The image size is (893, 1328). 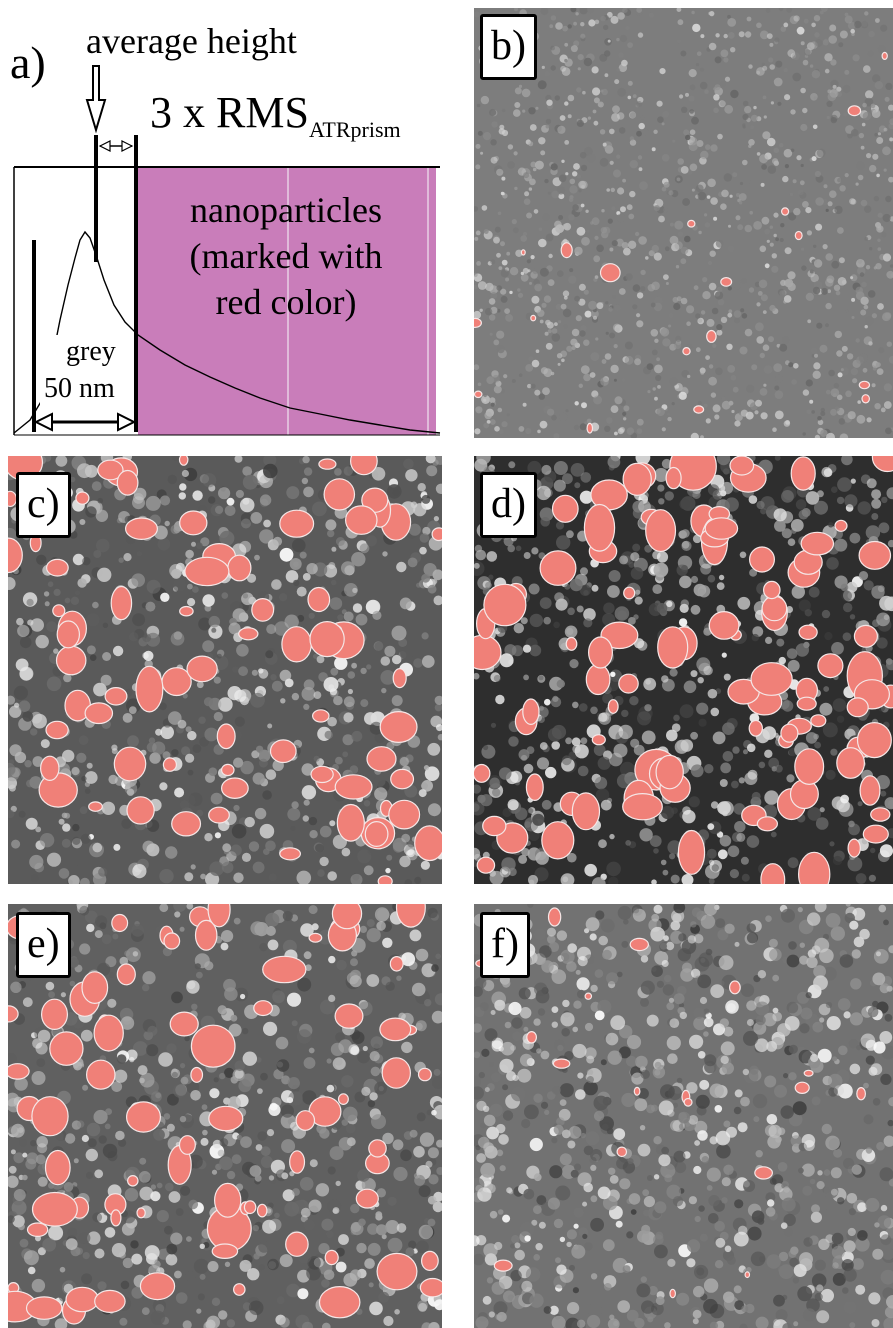 What do you see at coordinates (683, 1116) in the screenshot?
I see `afm-image-f: f)` at bounding box center [683, 1116].